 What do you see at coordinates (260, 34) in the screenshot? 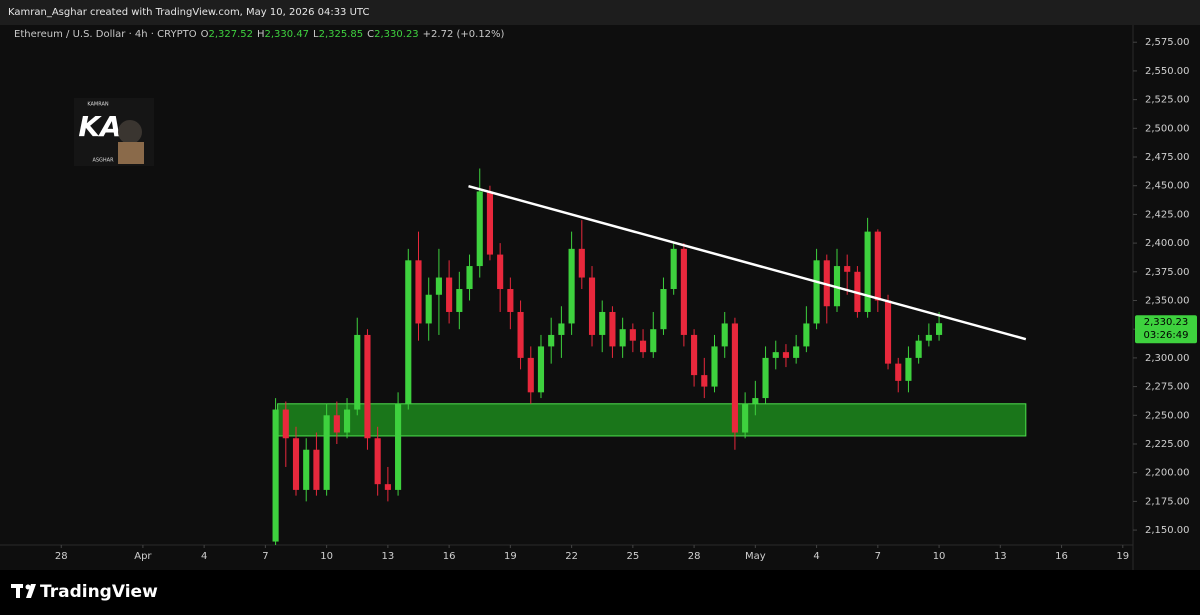
I see `legend-key: H` at bounding box center [260, 34].